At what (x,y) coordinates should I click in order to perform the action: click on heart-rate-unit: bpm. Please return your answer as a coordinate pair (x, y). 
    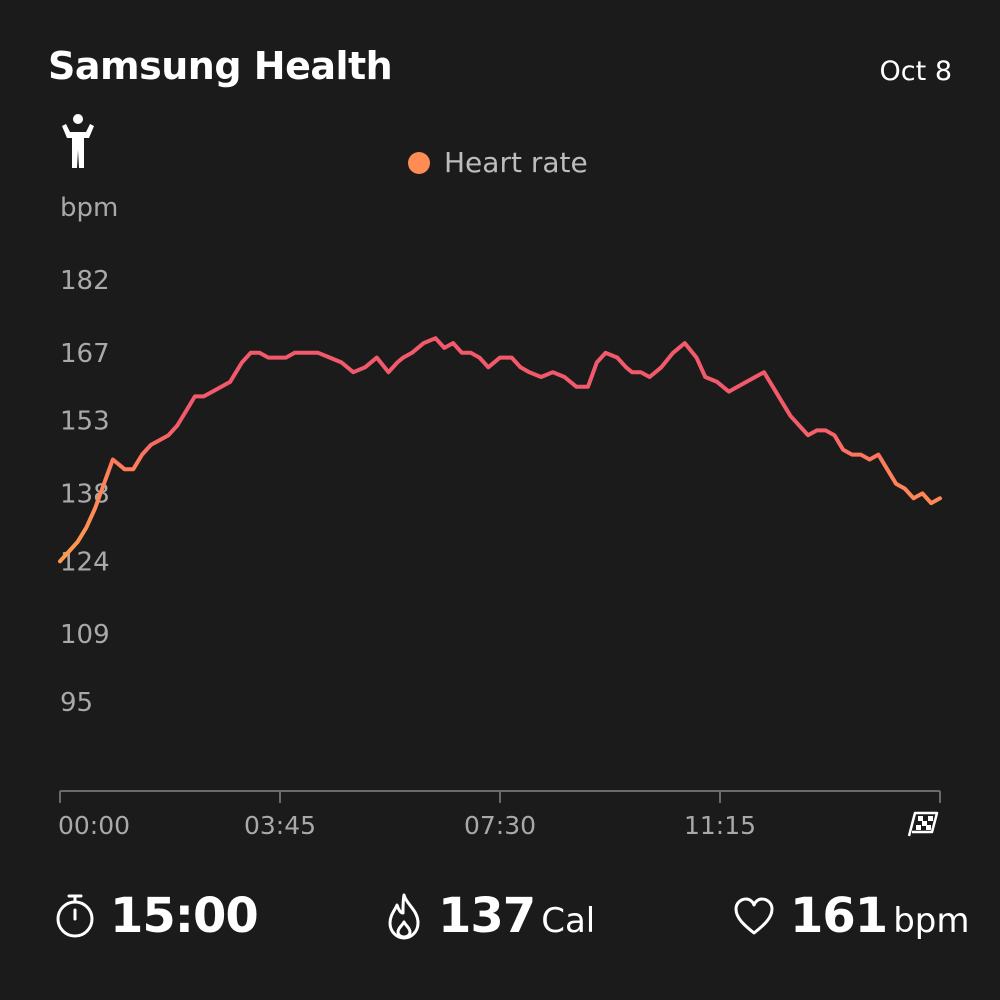
    Looking at the image, I should click on (931, 921).